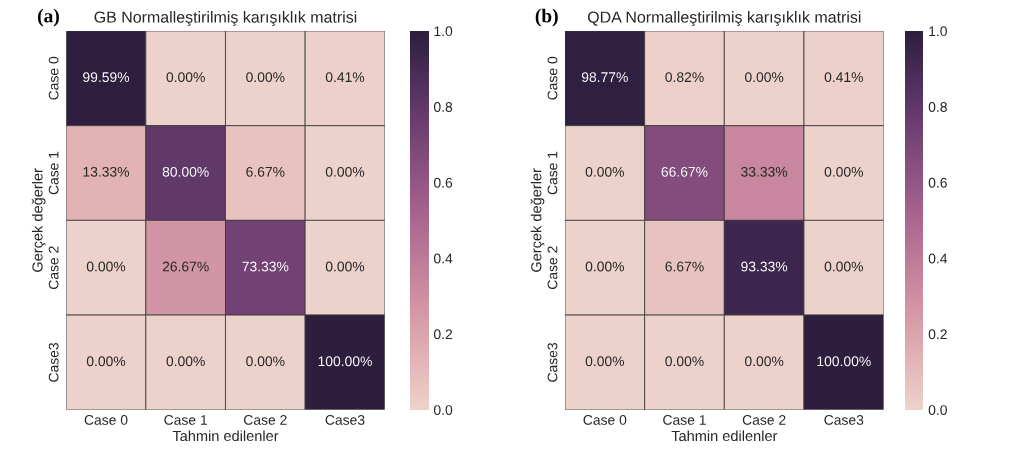 Image resolution: width=1018 pixels, height=462 pixels. What do you see at coordinates (724, 18) in the screenshot?
I see `chart-title: QDA Normalleştirilmiş karışıklık matrisi` at bounding box center [724, 18].